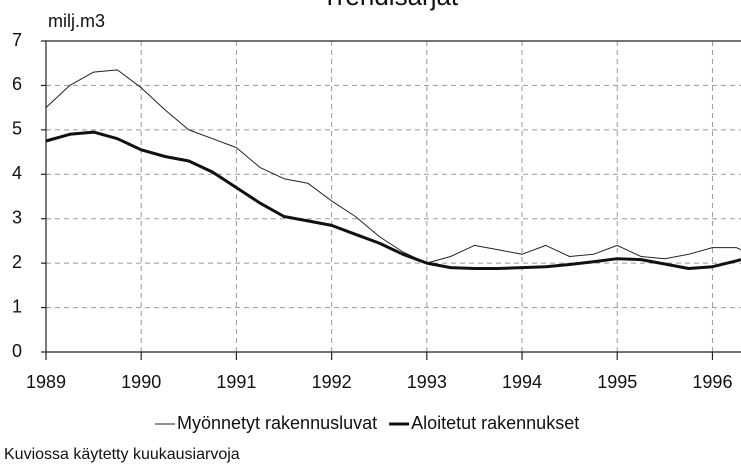 Image resolution: width=741 pixels, height=467 pixels. What do you see at coordinates (17, 40) in the screenshot?
I see `y-tick-label: 7` at bounding box center [17, 40].